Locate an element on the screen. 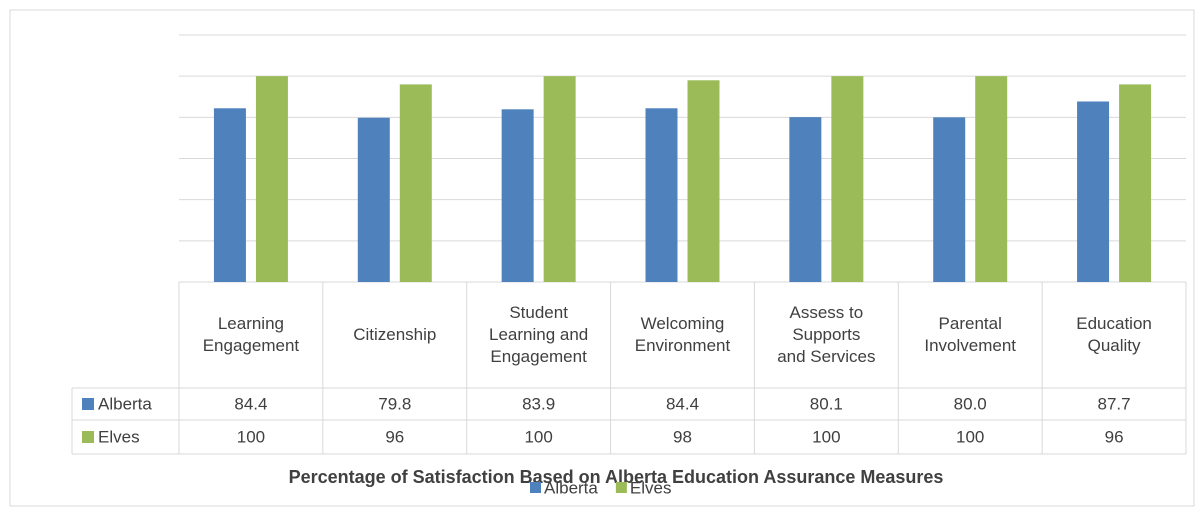 This screenshot has width=1204, height=516. table-value: 87.7 is located at coordinates (1114, 403).